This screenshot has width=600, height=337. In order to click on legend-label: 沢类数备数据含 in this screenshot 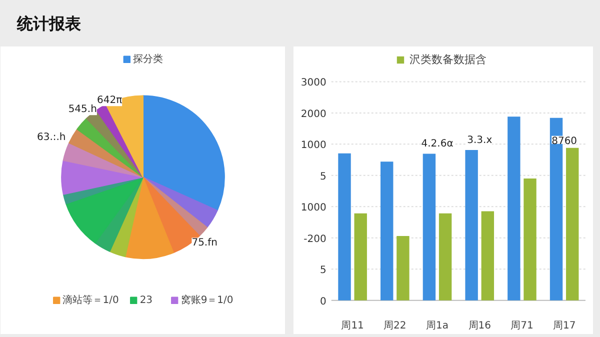, I will do `click(448, 59)`.